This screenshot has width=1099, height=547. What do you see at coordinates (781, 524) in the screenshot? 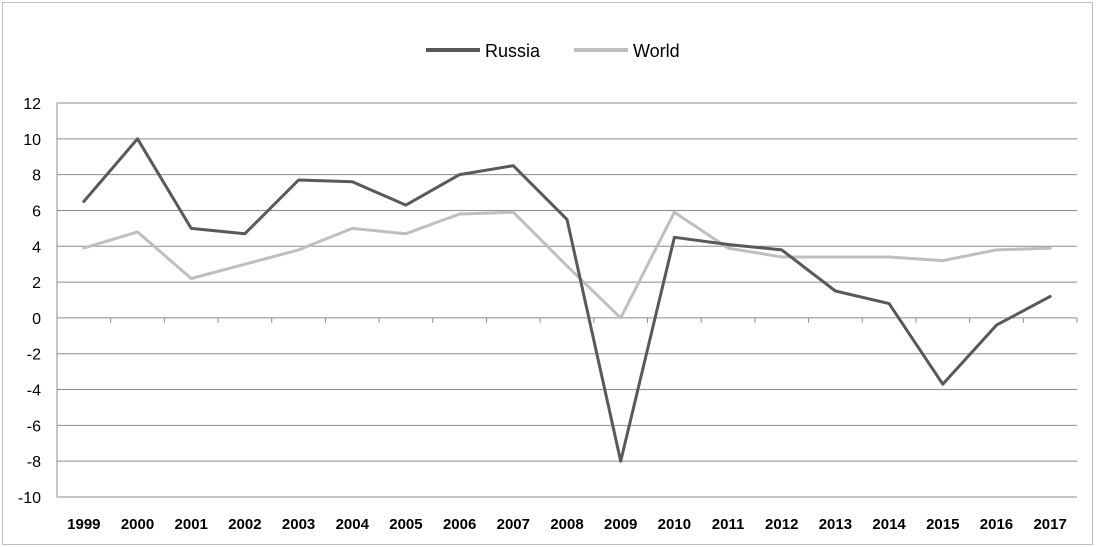
I see `x-tick-label: 2012` at bounding box center [781, 524].